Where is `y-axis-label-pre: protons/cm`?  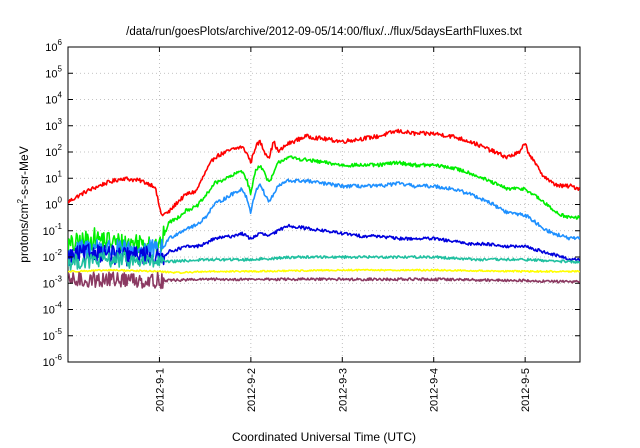 y-axis-label-pre: protons/cm is located at coordinates (24, 232).